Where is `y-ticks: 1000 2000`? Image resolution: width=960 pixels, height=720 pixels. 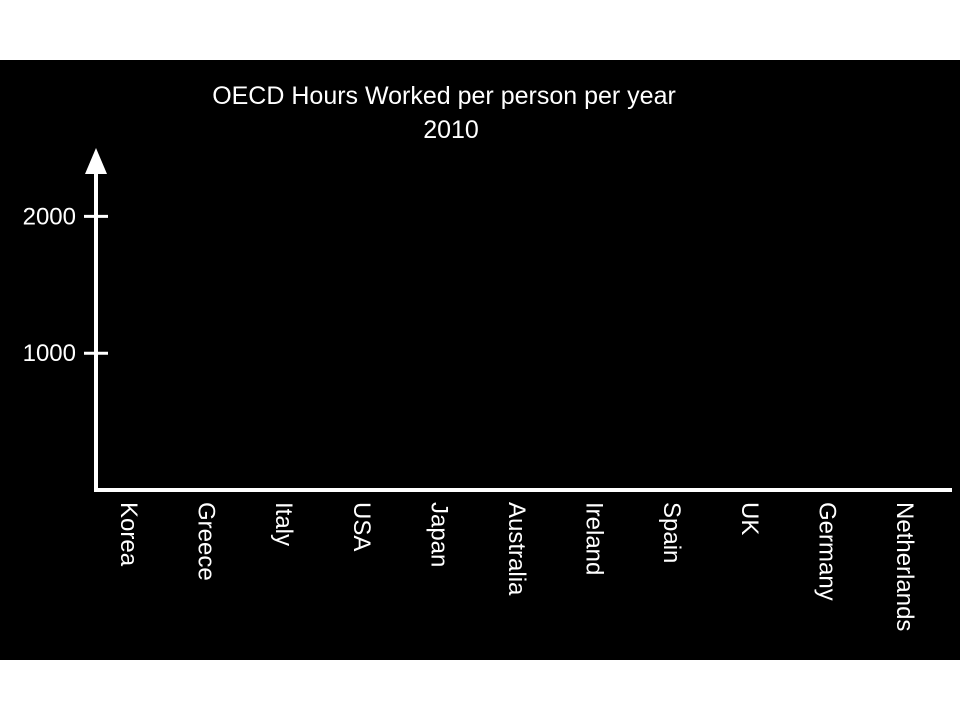 y-ticks: 1000 2000 is located at coordinates (65, 285).